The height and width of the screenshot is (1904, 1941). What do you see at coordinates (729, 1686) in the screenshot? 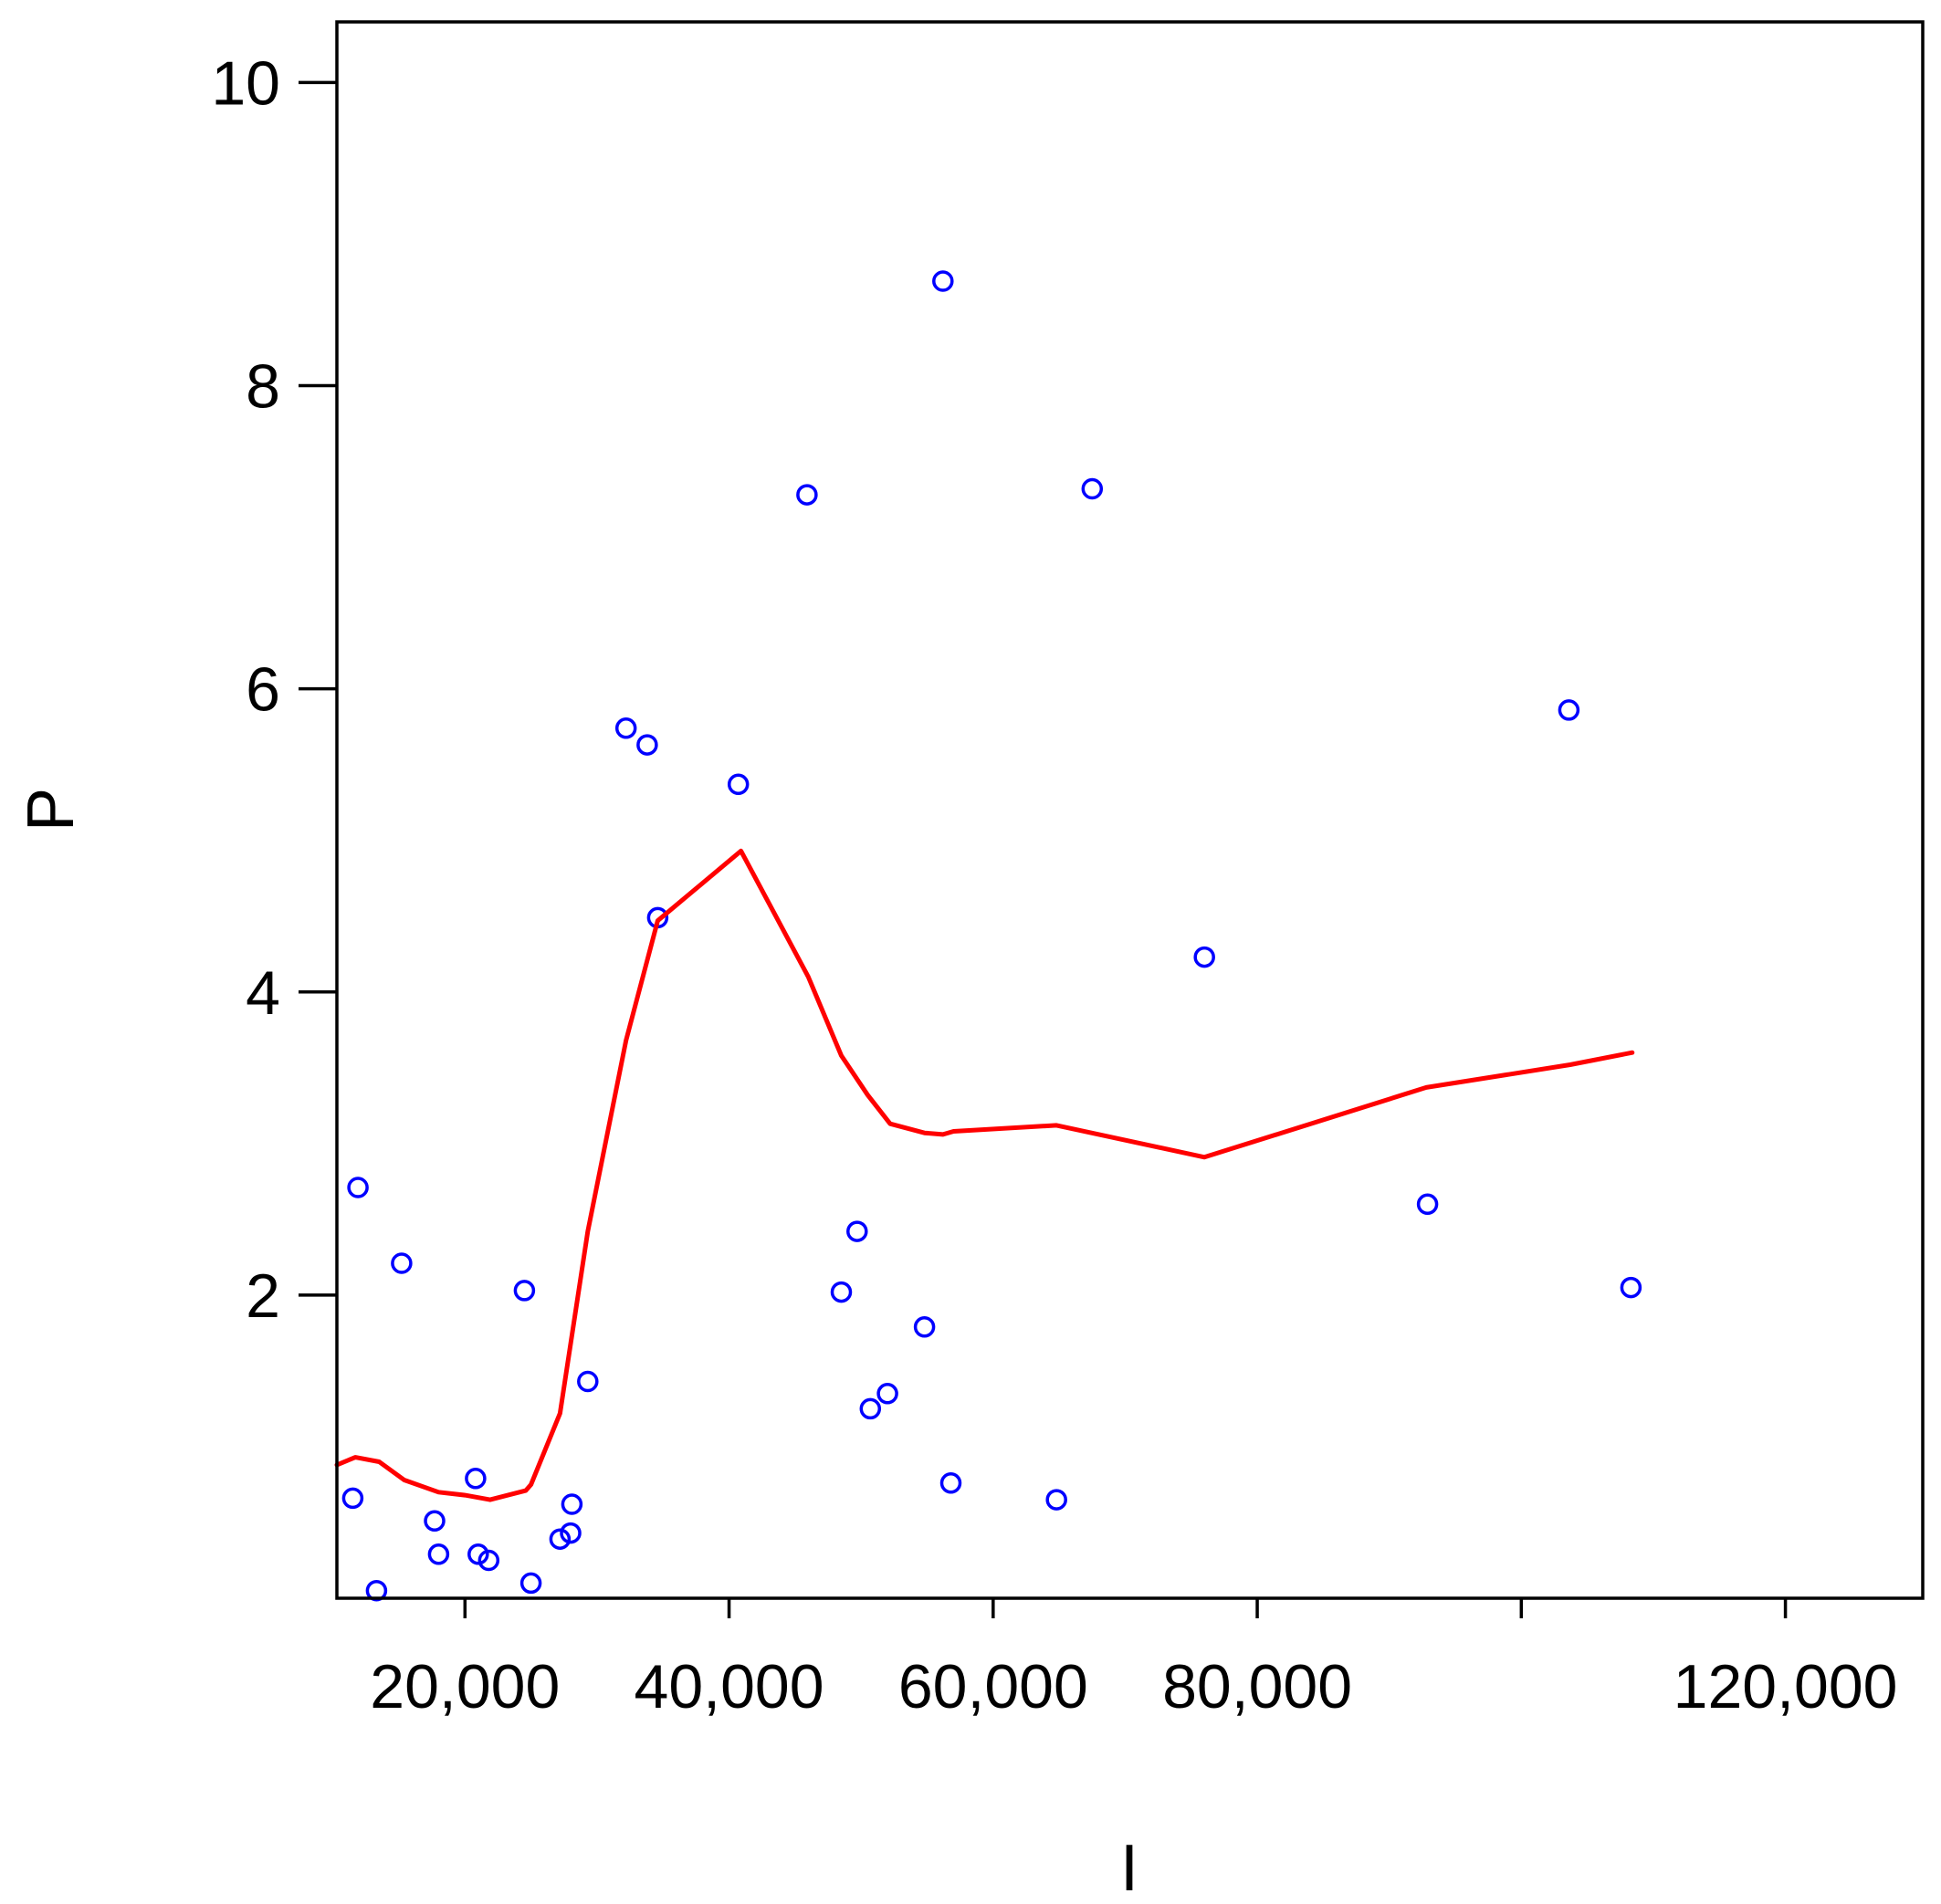
I see `x-tick-label: 40,000` at bounding box center [729, 1686].